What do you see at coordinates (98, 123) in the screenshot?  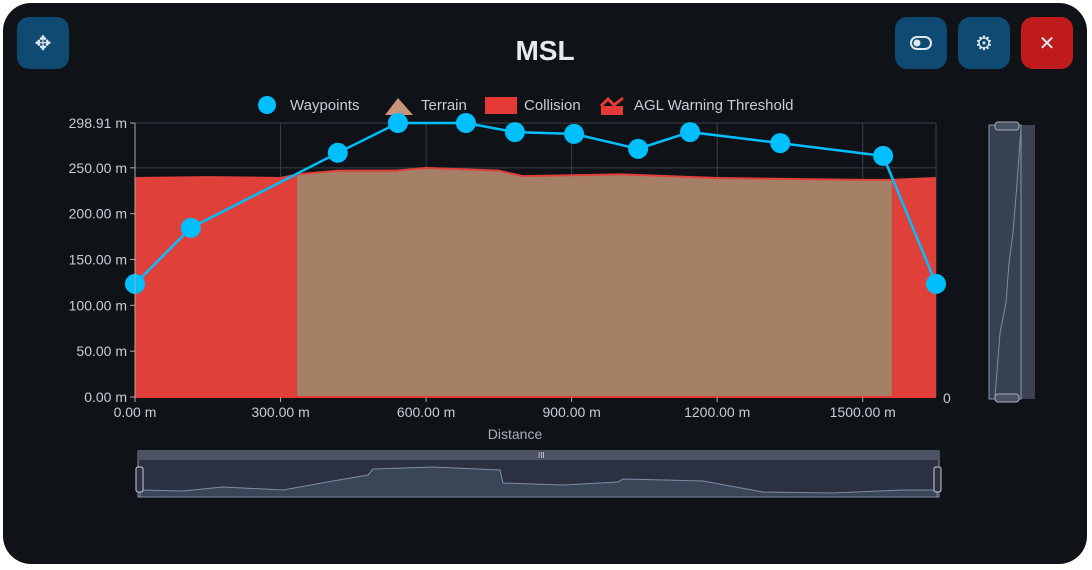 I see `y-tick-label: 298.91 m` at bounding box center [98, 123].